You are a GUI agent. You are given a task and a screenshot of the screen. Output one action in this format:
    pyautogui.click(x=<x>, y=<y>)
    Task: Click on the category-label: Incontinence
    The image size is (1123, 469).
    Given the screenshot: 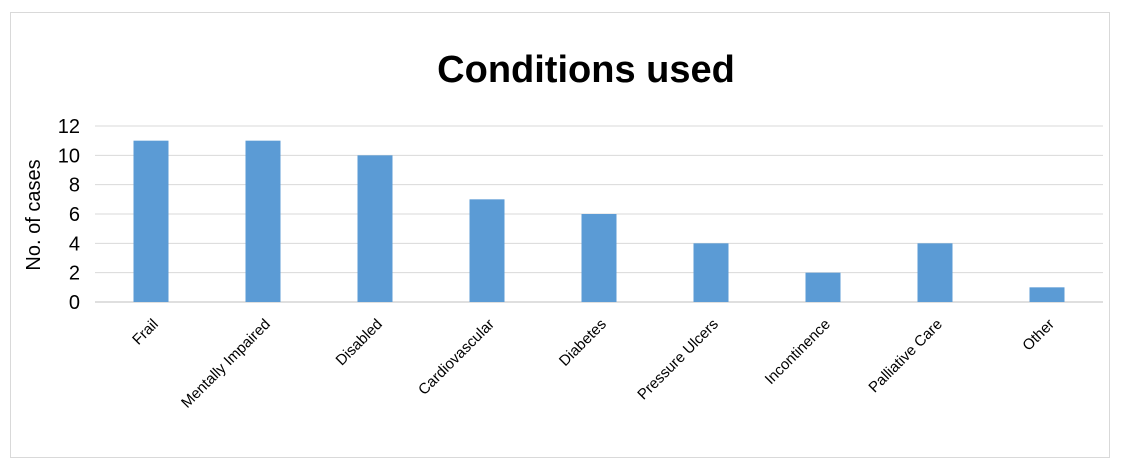 What is the action you would take?
    pyautogui.click(x=798, y=352)
    